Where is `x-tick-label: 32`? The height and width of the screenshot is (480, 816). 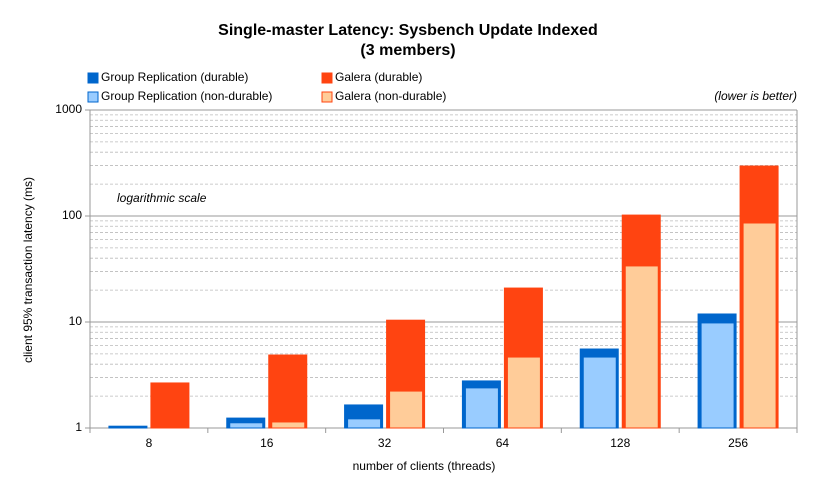
x-tick-label: 32 is located at coordinates (385, 443).